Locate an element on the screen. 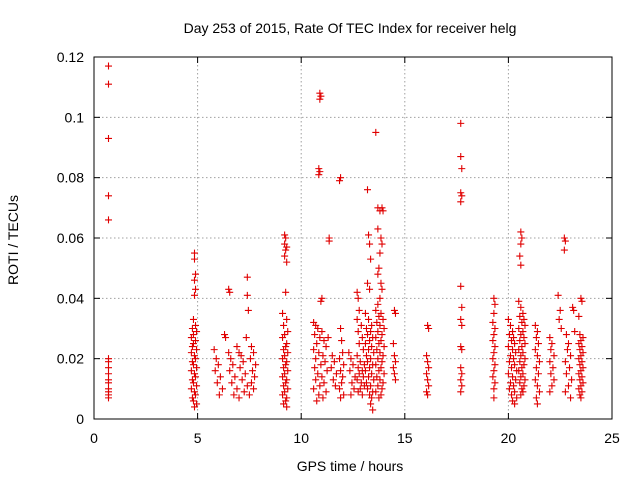 This screenshot has height=480, width=640. x-tick-labels: 0 5 10 15 20 25 is located at coordinates (355, 438).